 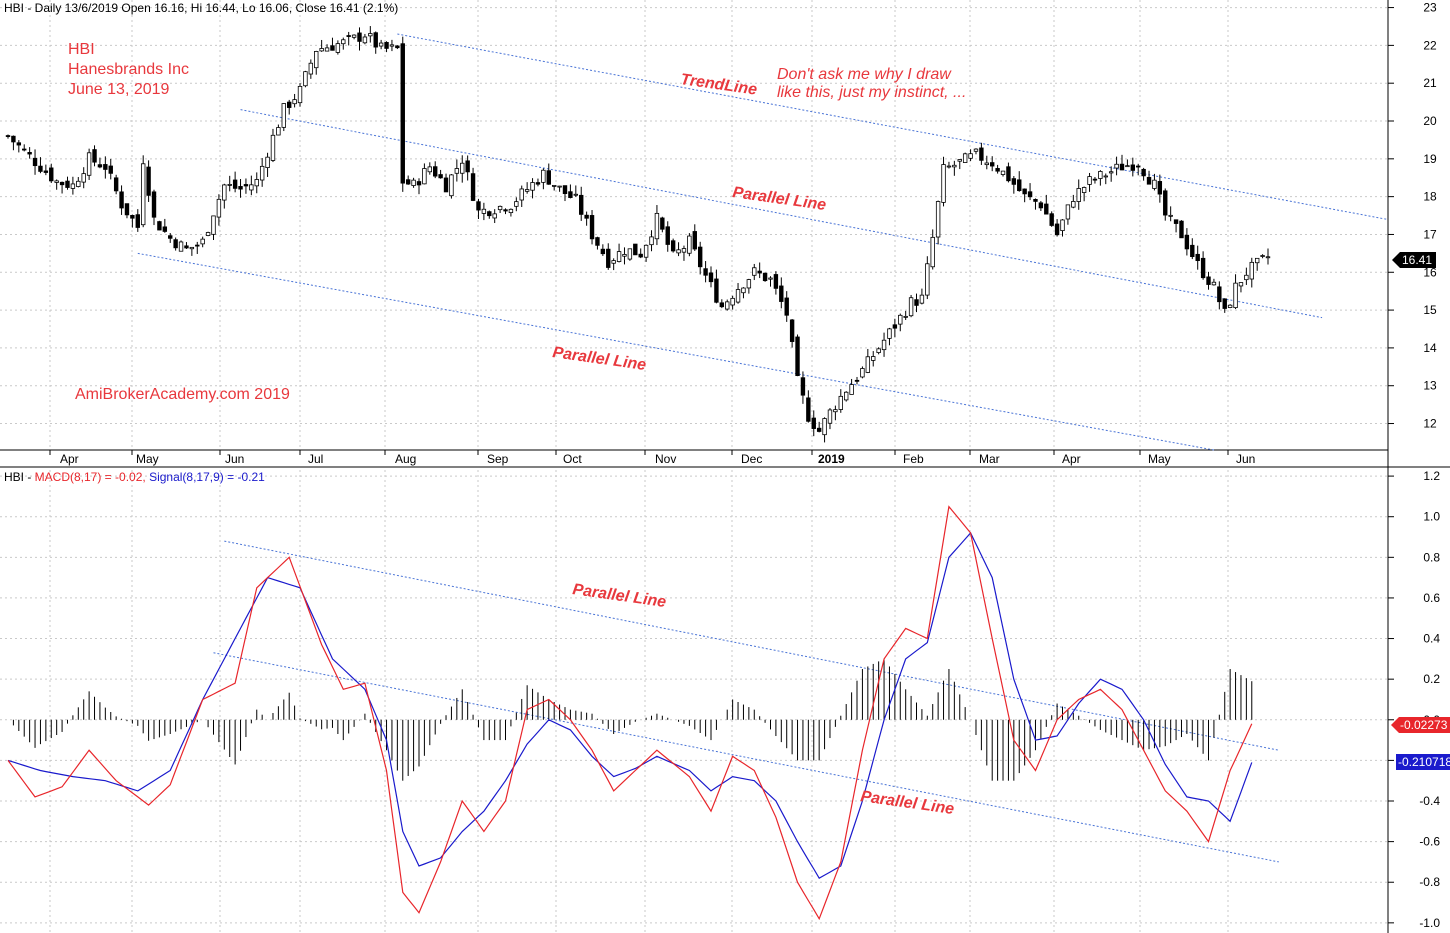 What do you see at coordinates (1430, 310) in the screenshot?
I see `y-tick-label: 15` at bounding box center [1430, 310].